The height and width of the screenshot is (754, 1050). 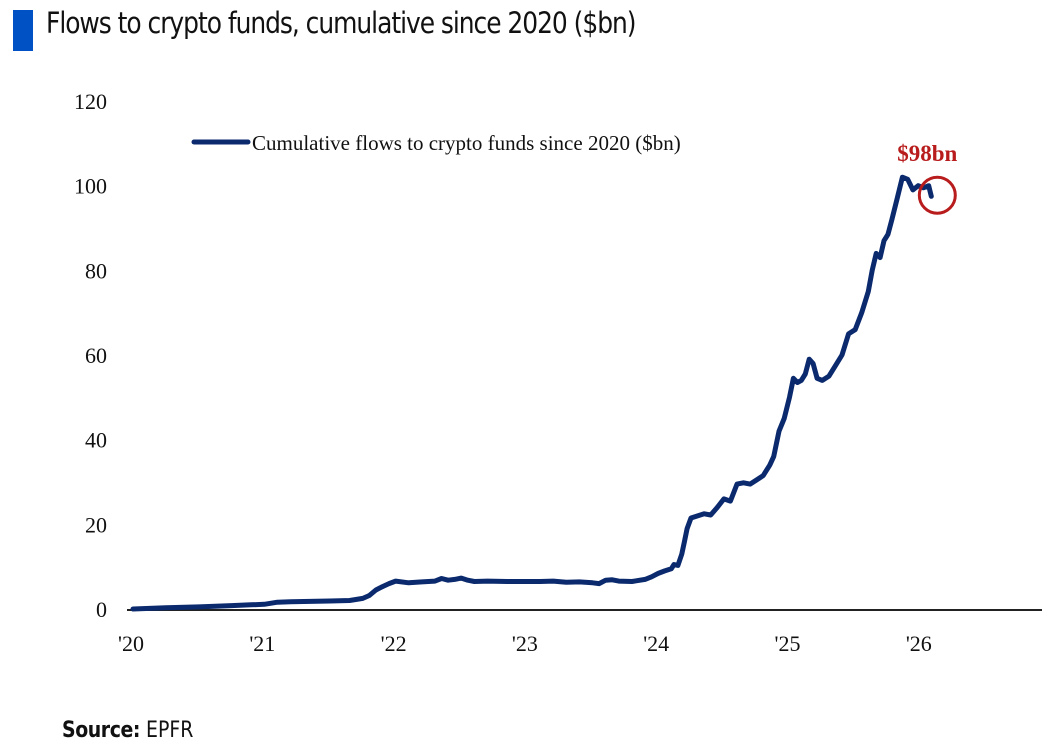 I want to click on source-note: Source: EPFR, so click(x=127, y=730).